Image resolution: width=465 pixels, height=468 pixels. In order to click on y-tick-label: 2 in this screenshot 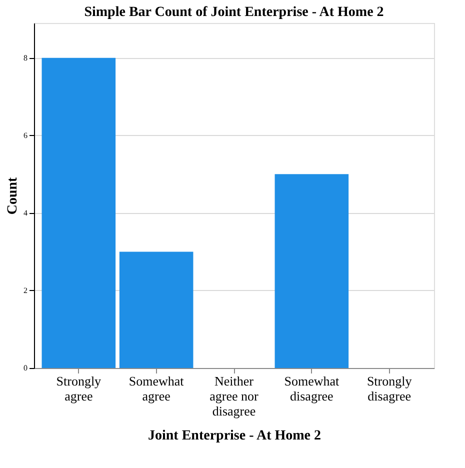, I will do `click(26, 290)`.